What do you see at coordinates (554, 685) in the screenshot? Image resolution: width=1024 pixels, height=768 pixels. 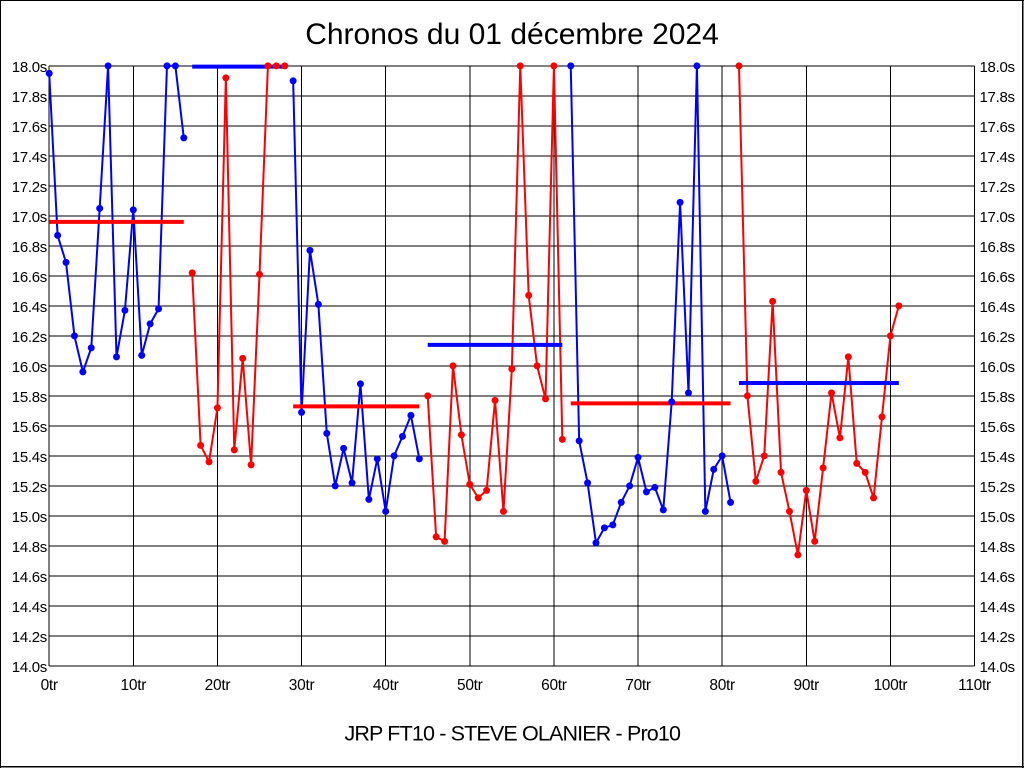 I see `svg-text: 60tr` at bounding box center [554, 685].